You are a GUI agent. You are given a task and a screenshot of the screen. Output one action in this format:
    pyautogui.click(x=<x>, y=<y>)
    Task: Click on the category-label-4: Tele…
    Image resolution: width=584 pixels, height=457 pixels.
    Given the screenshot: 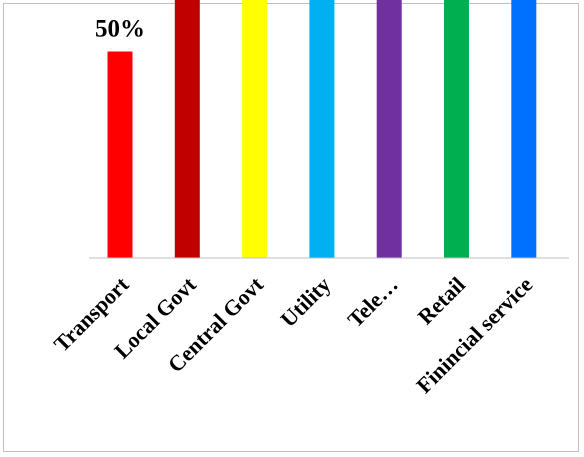 What is the action you would take?
    pyautogui.click(x=372, y=302)
    